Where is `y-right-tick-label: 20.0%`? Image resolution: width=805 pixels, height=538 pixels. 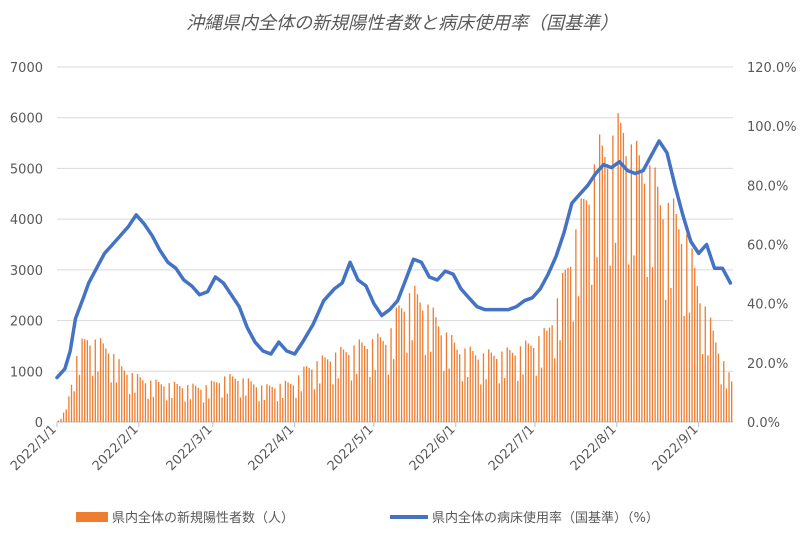 y-right-tick-label: 20.0% is located at coordinates (767, 364).